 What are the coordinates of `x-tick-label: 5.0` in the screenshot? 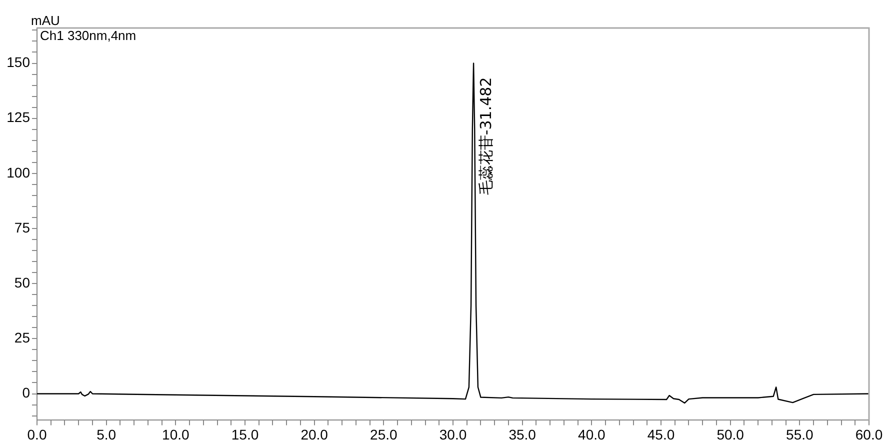 It's located at (106, 434).